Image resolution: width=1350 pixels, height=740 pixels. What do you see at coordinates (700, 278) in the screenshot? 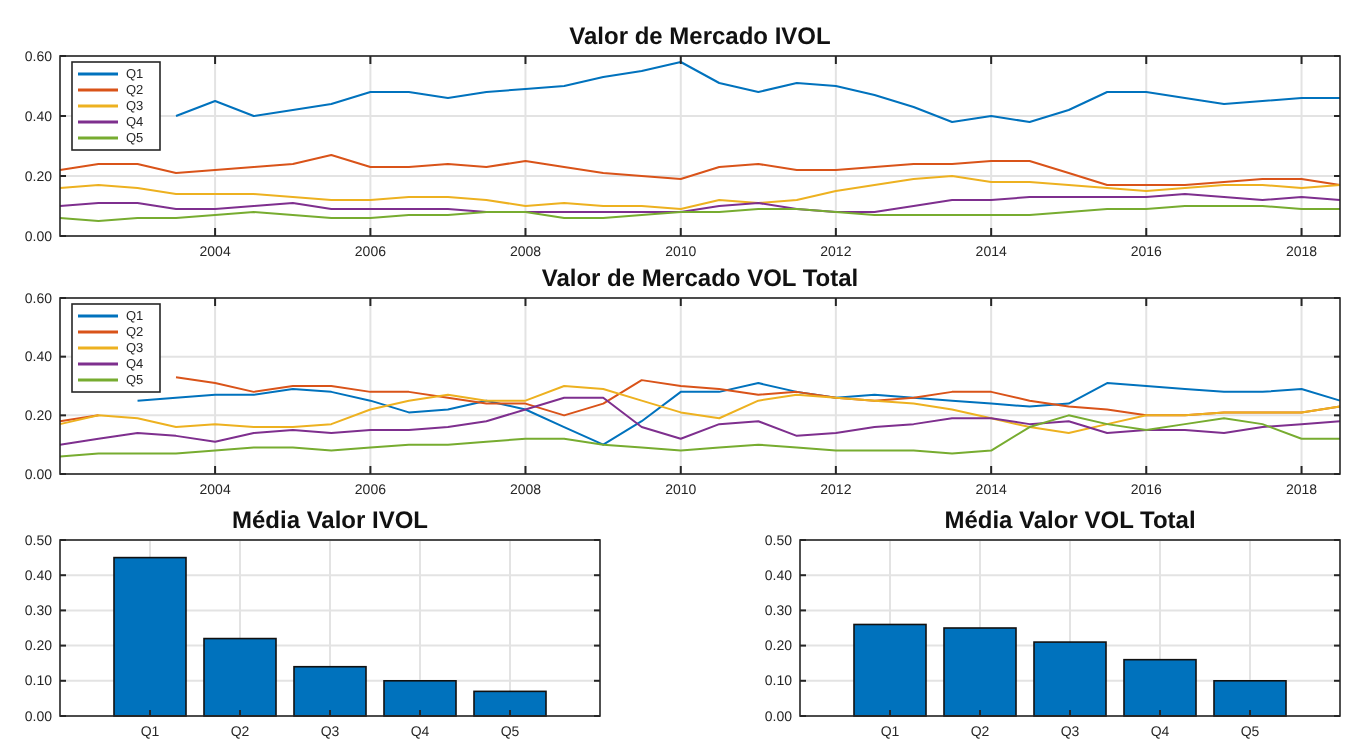
I see `chart-title: Valor de Mercado VOL Total` at bounding box center [700, 278].